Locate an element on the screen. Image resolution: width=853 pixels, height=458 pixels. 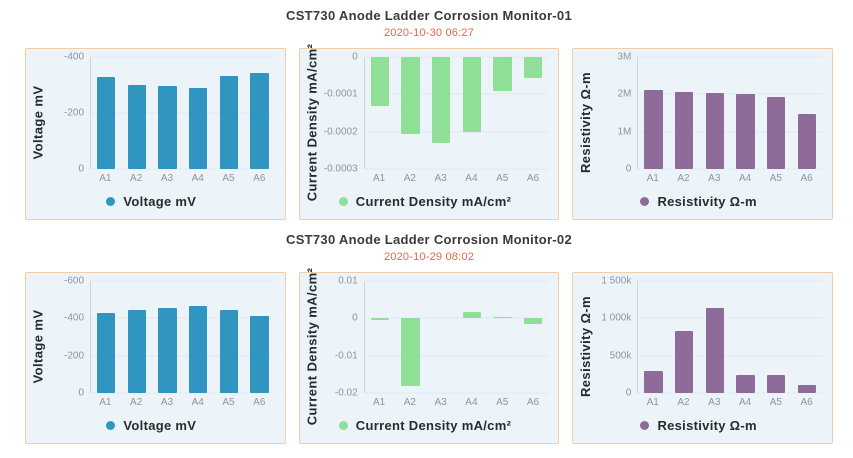
y-tick-label: -0.0003 is located at coordinates (340, 169).